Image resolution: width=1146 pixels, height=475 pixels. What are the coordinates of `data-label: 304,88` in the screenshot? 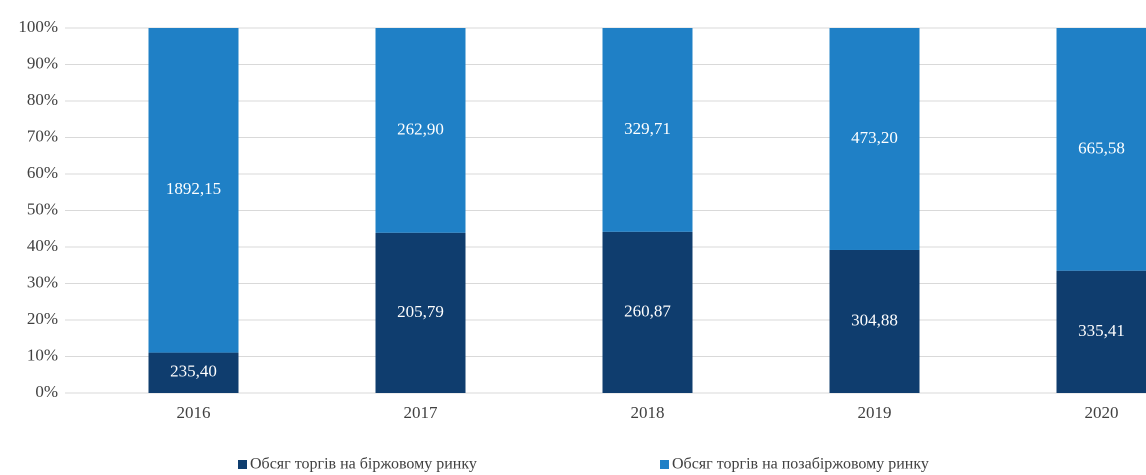 It's located at (874, 319).